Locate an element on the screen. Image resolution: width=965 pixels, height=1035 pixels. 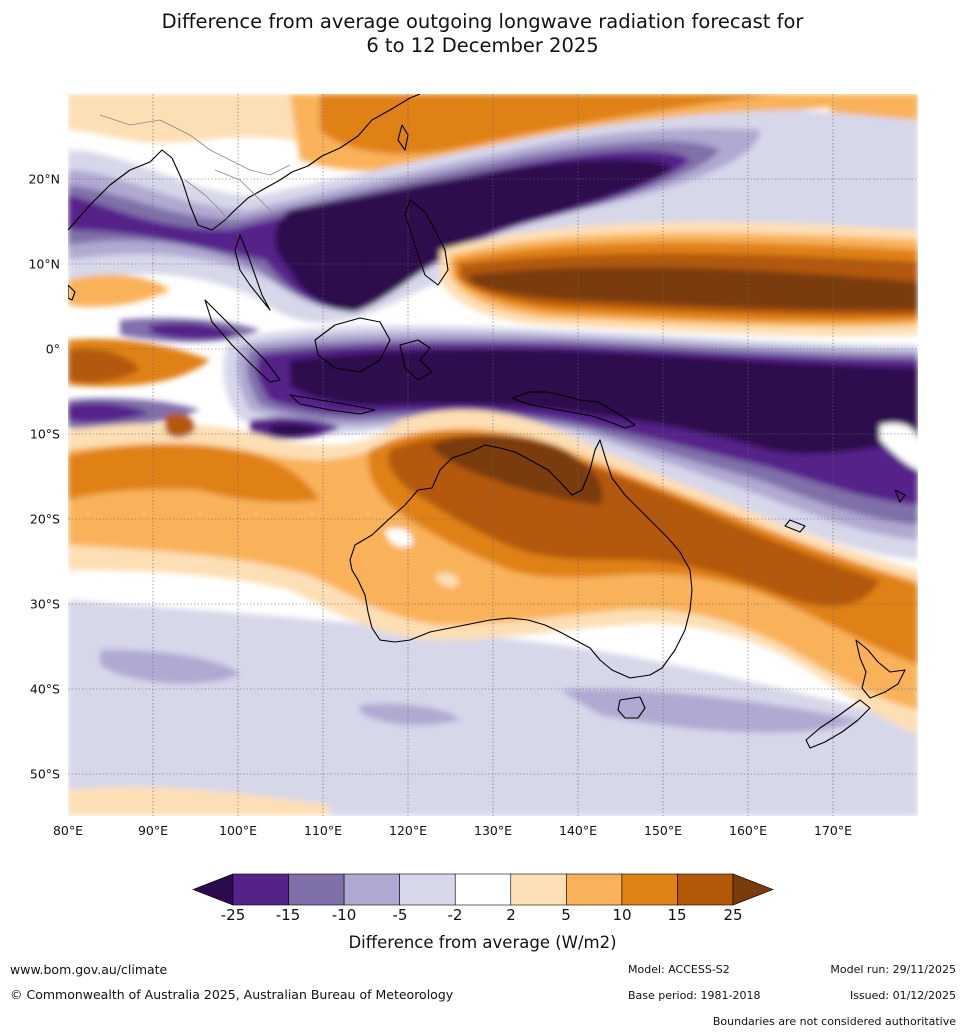
lon-label-110e: 110°E is located at coordinates (323, 830).